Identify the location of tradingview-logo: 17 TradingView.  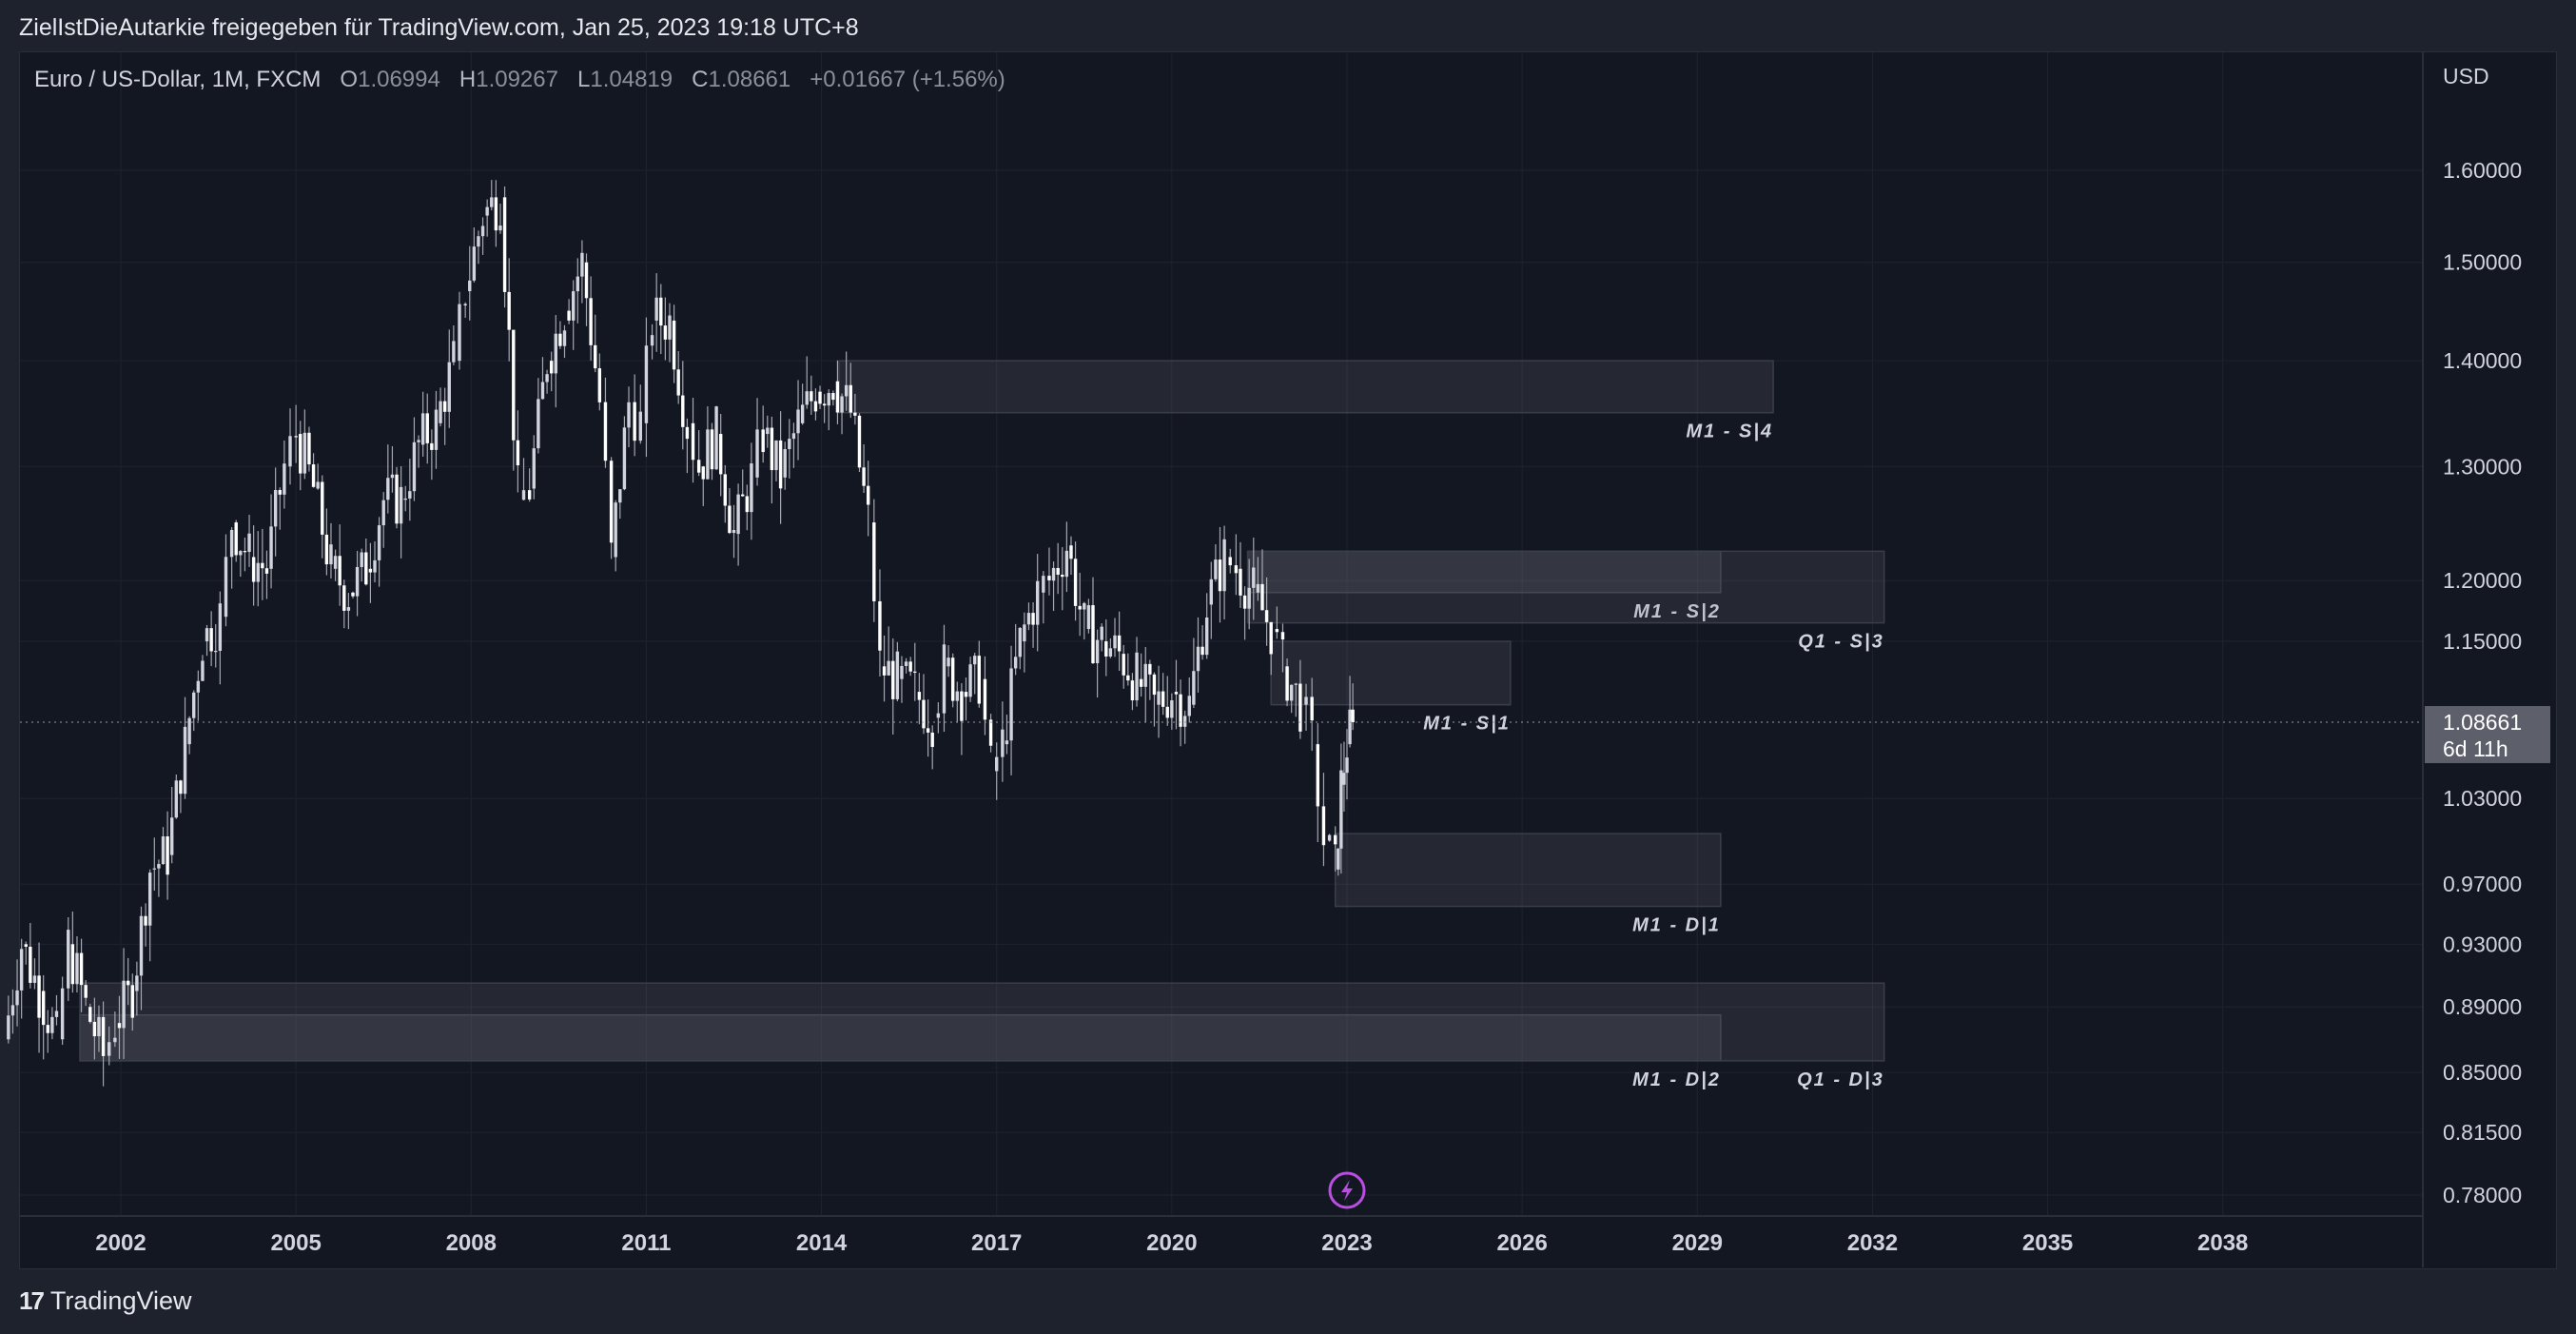
(106, 1301).